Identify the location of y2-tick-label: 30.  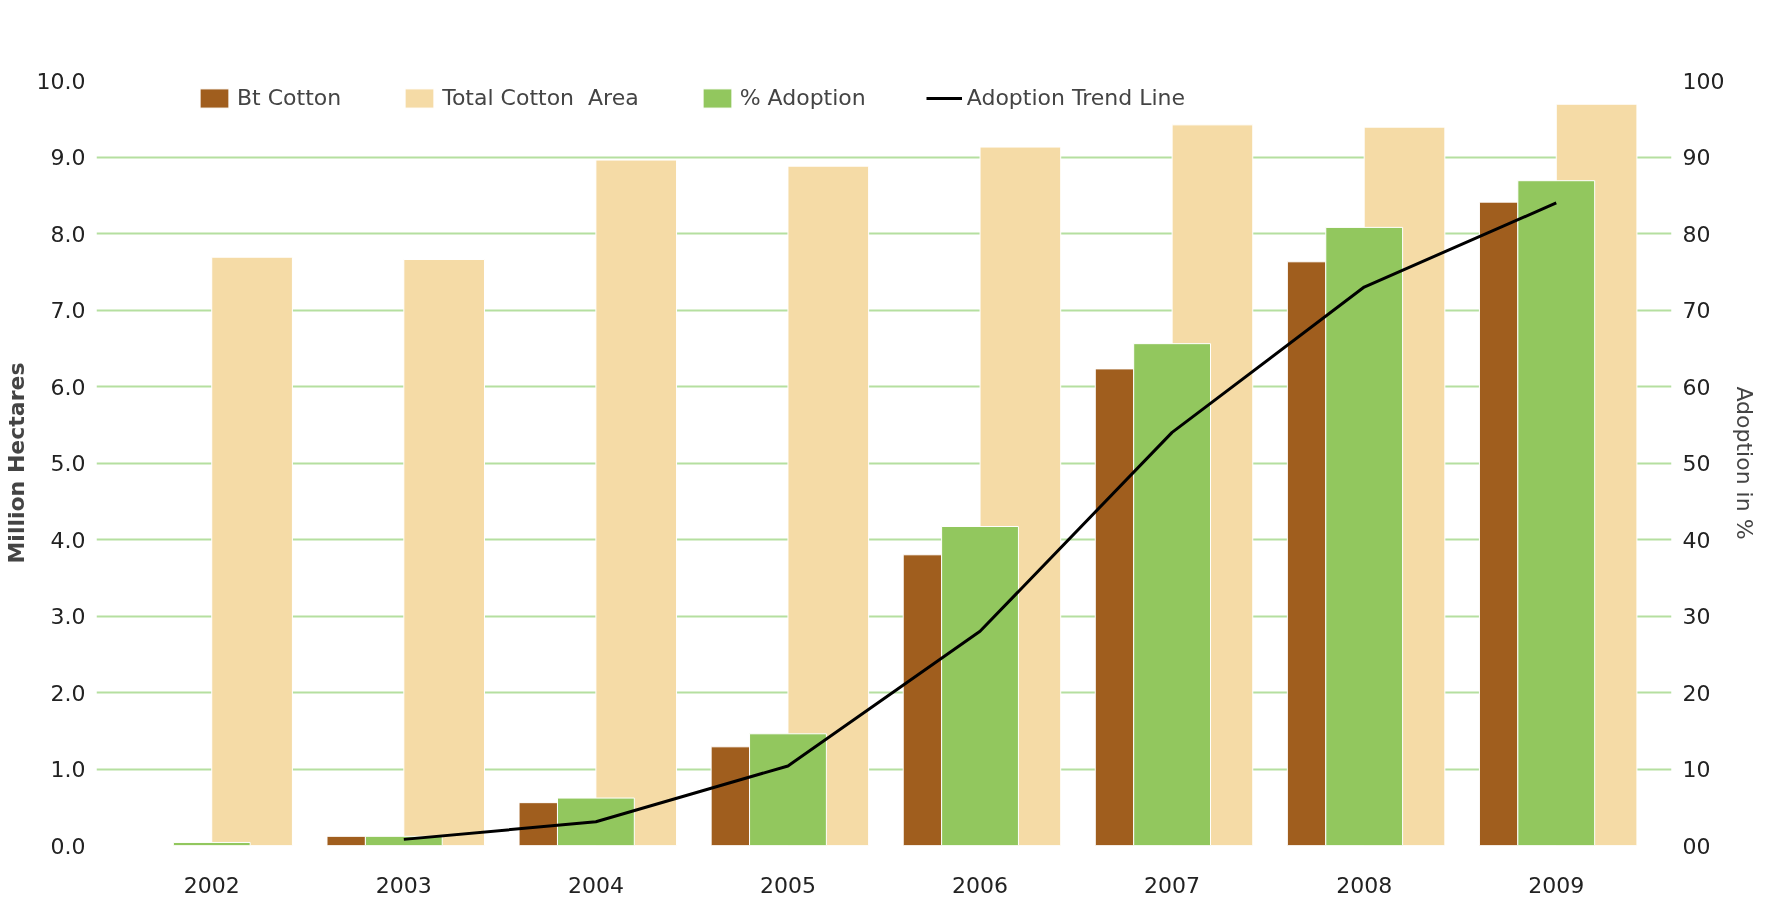
(1696, 616).